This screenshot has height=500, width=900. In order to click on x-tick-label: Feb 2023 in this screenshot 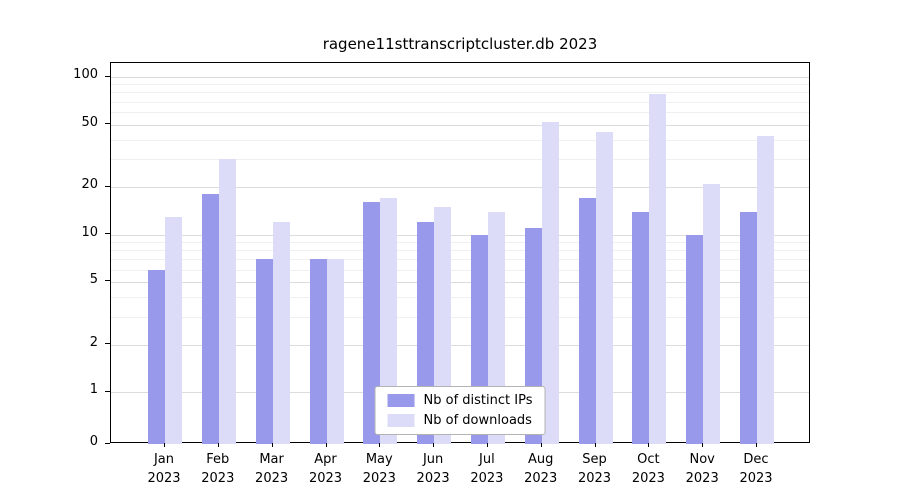, I will do `click(218, 469)`.